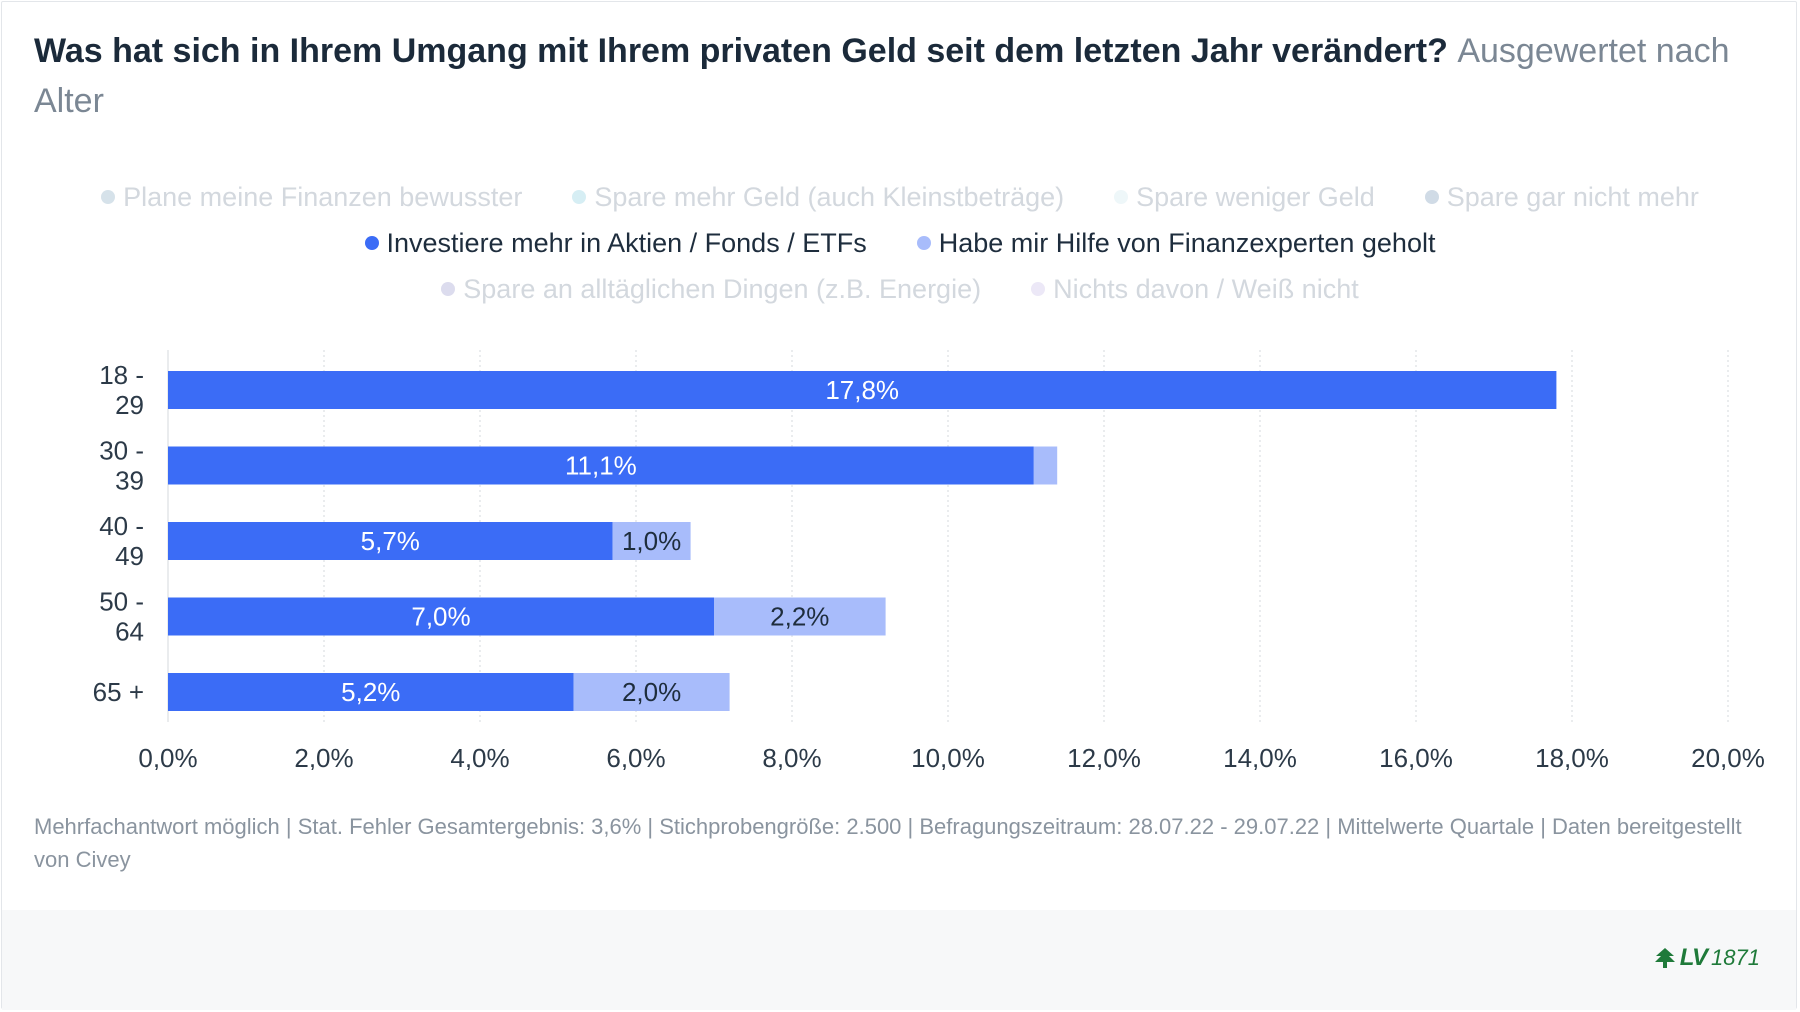 Image resolution: width=1800 pixels, height=1012 pixels. I want to click on data-label: 2,2%, so click(799, 617).